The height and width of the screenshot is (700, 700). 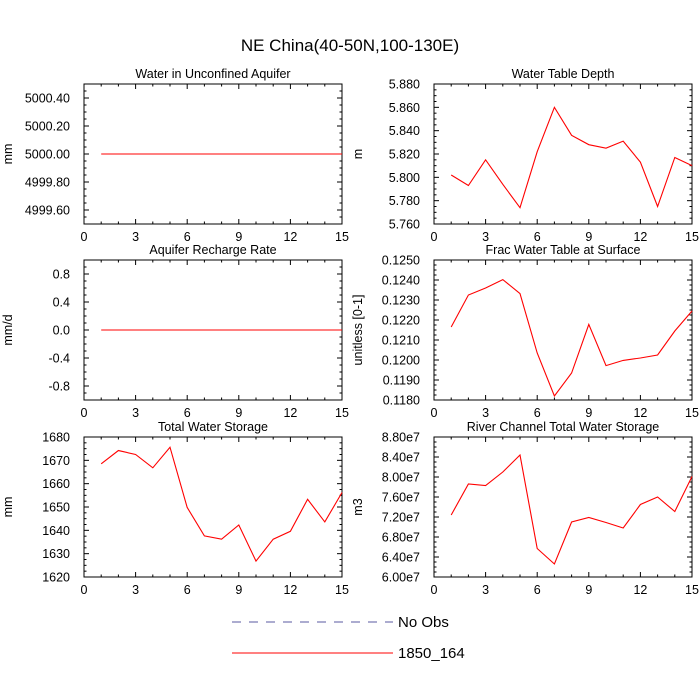 What do you see at coordinates (56, 484) in the screenshot?
I see `y-tick-label: 1660` at bounding box center [56, 484].